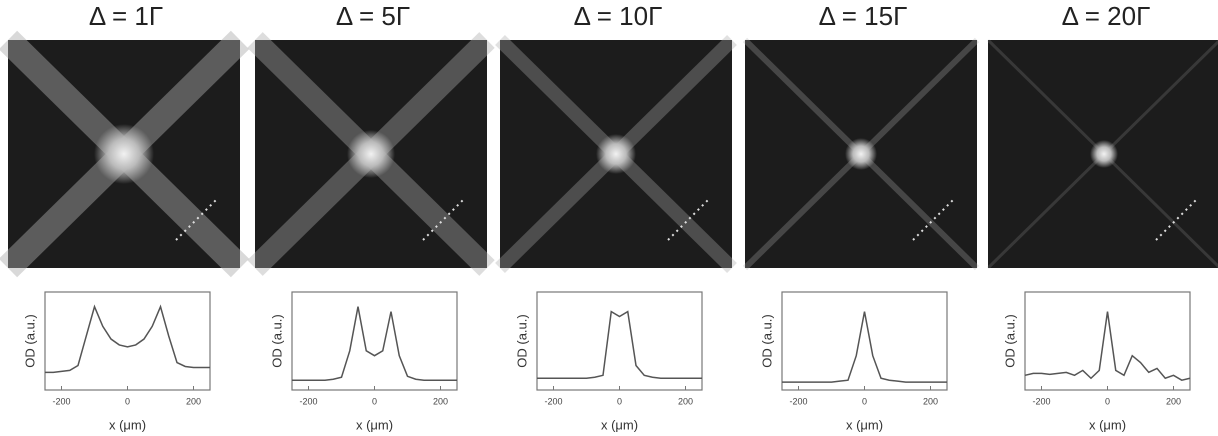  I want to click on panel-title: Δ = 15Γ, so click(863, 16).